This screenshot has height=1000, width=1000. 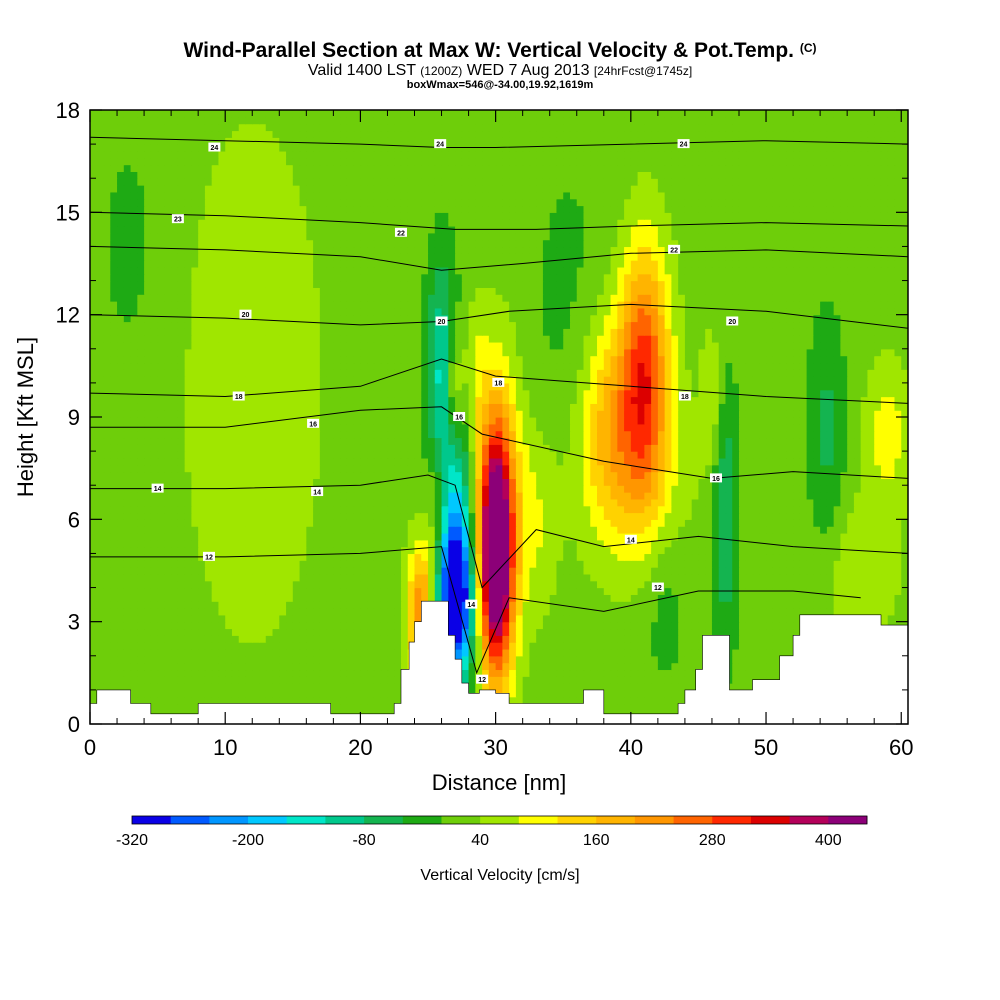 I want to click on forecast-info: [24hrFcst@1745z], so click(x=643, y=71).